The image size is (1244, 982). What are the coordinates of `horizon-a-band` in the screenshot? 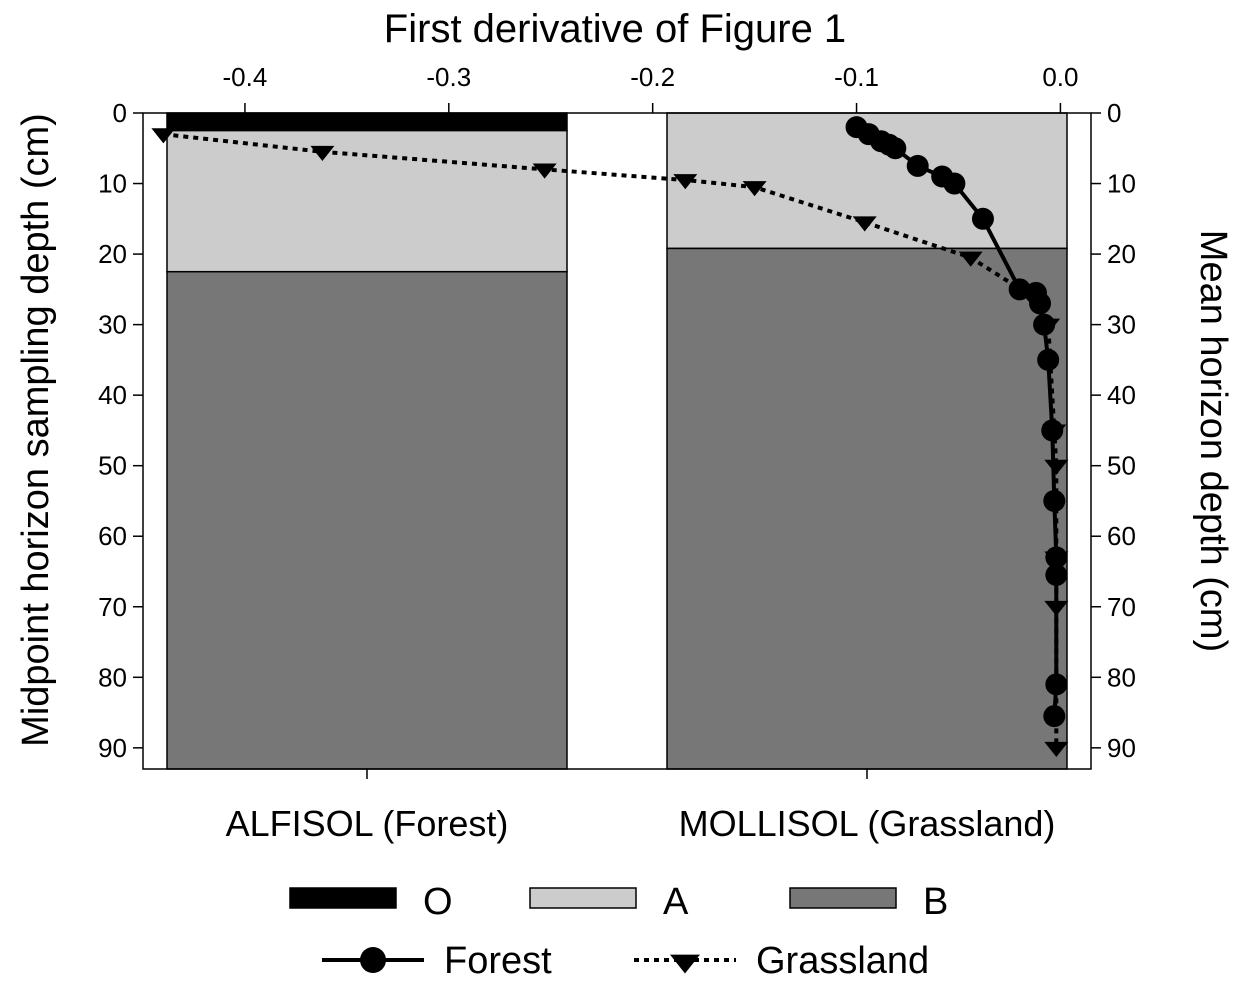 It's located at (367, 201).